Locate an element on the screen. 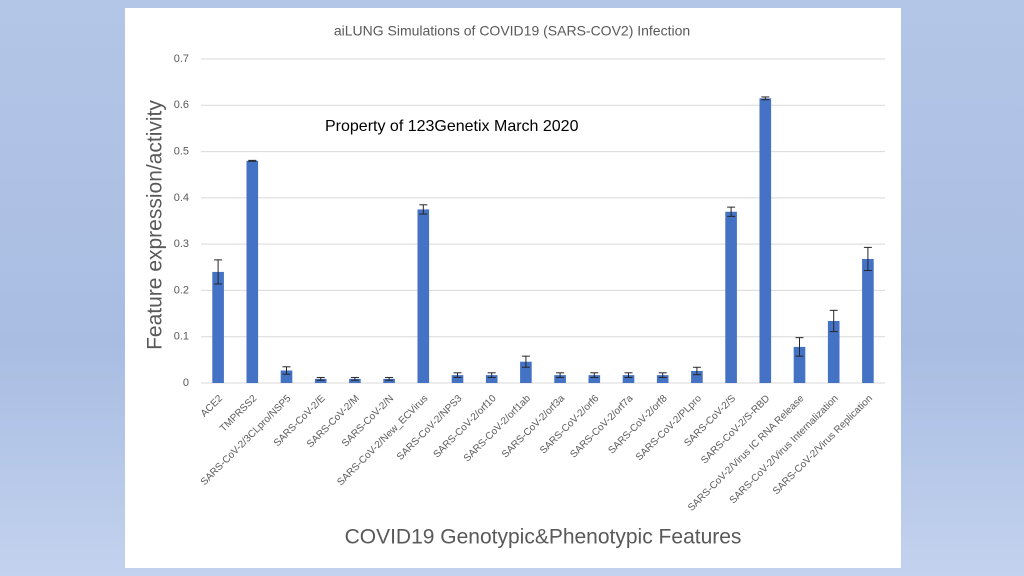  y-tick-label: 0.1 is located at coordinates (181, 337).